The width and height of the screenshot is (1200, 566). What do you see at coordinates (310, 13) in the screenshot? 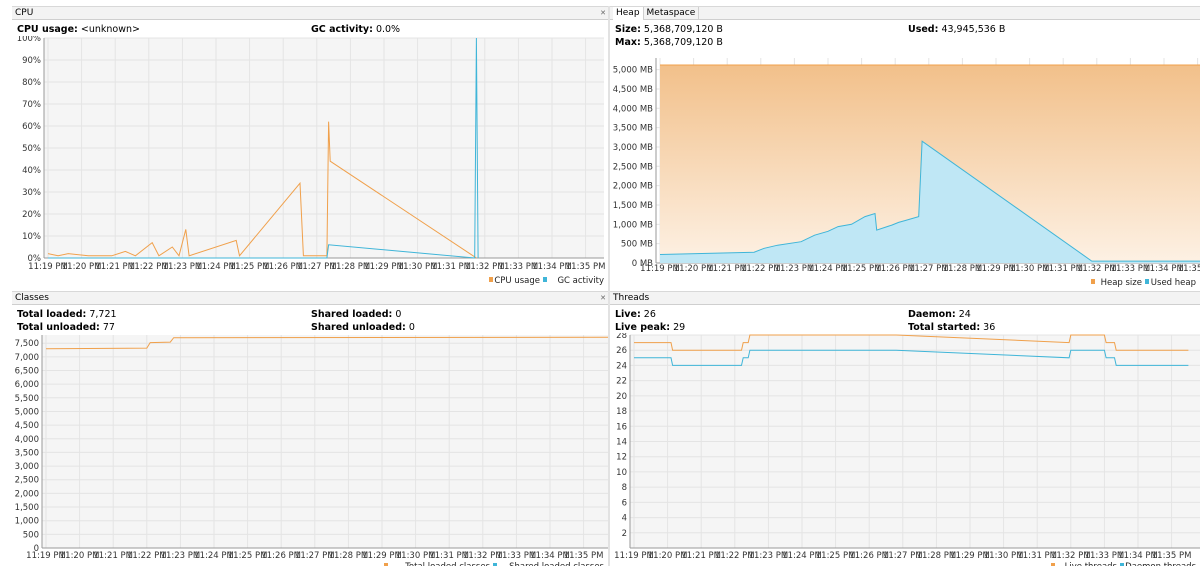
I see `cpu-panel-titlebar: CPU ✕` at bounding box center [310, 13].